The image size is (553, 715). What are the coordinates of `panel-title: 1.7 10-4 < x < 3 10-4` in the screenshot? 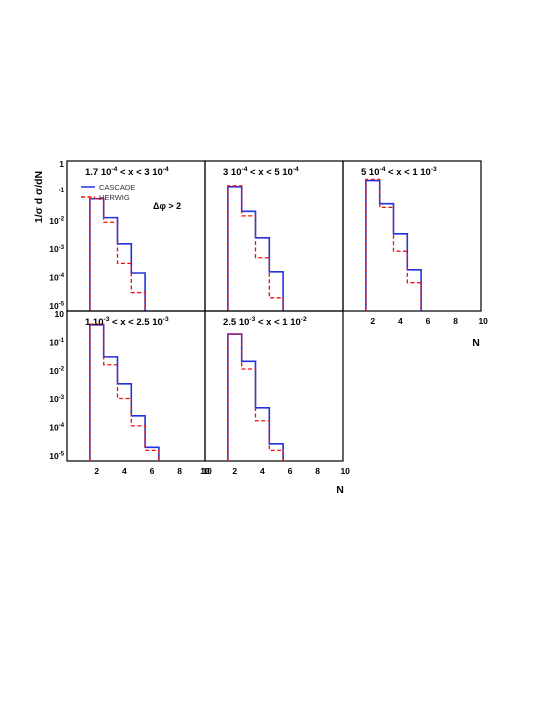 It's located at (127, 172).